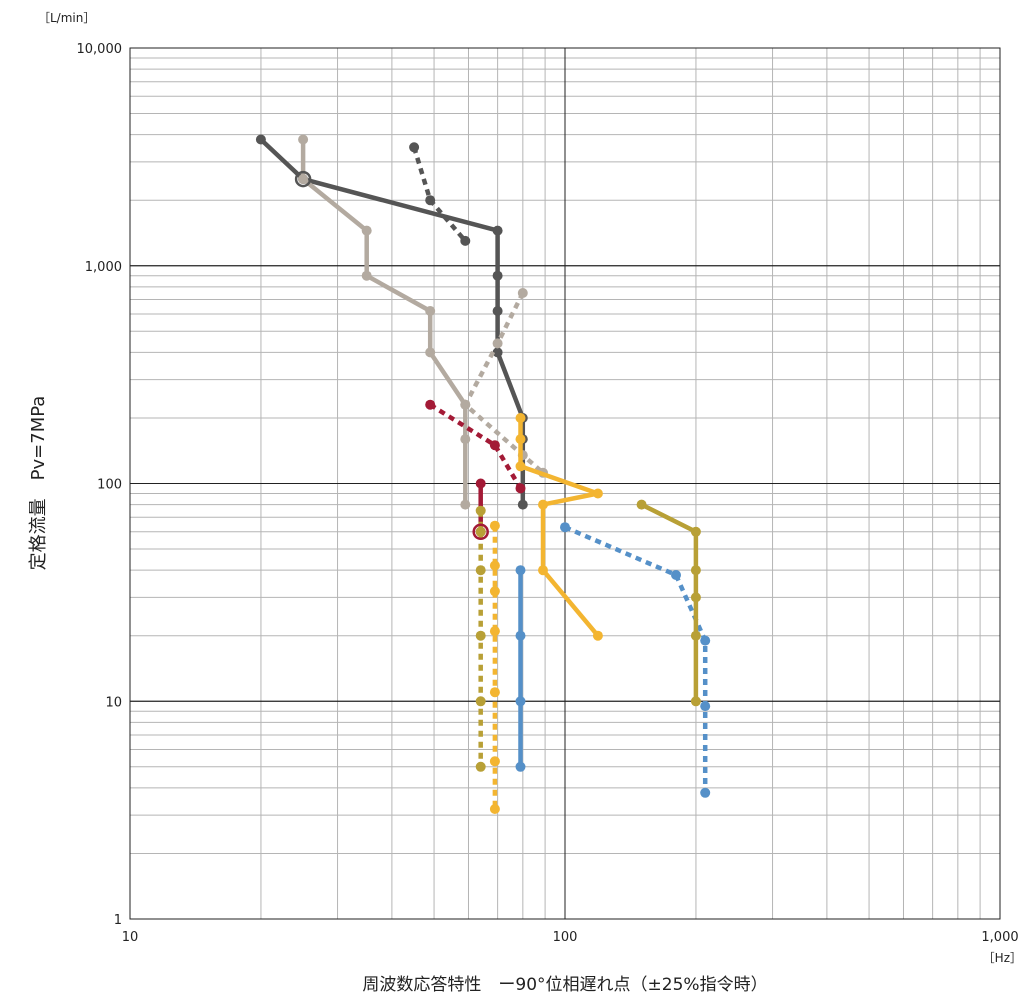  I want to click on y-axis-title: 定格流量 Pv=7MPa, so click(38, 483).